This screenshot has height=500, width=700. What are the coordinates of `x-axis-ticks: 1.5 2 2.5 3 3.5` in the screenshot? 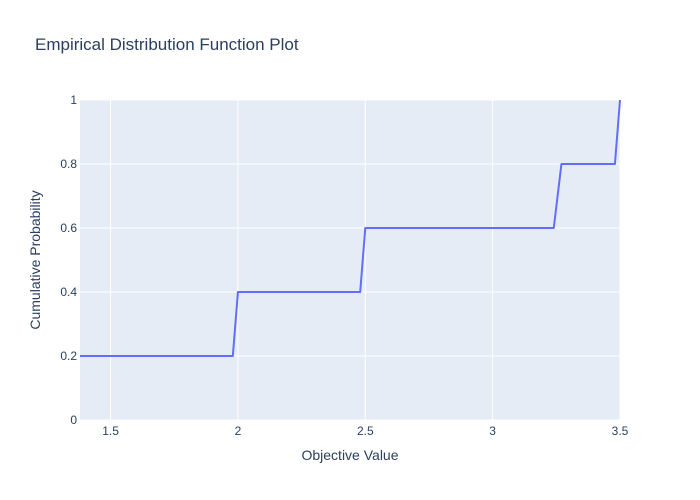 It's located at (365, 431).